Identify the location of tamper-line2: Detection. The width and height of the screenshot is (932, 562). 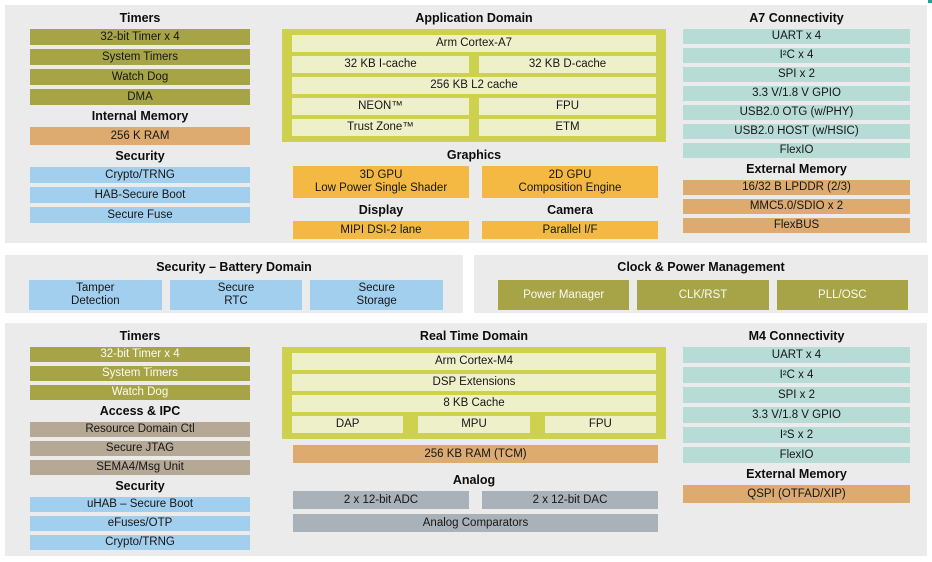
(95, 301).